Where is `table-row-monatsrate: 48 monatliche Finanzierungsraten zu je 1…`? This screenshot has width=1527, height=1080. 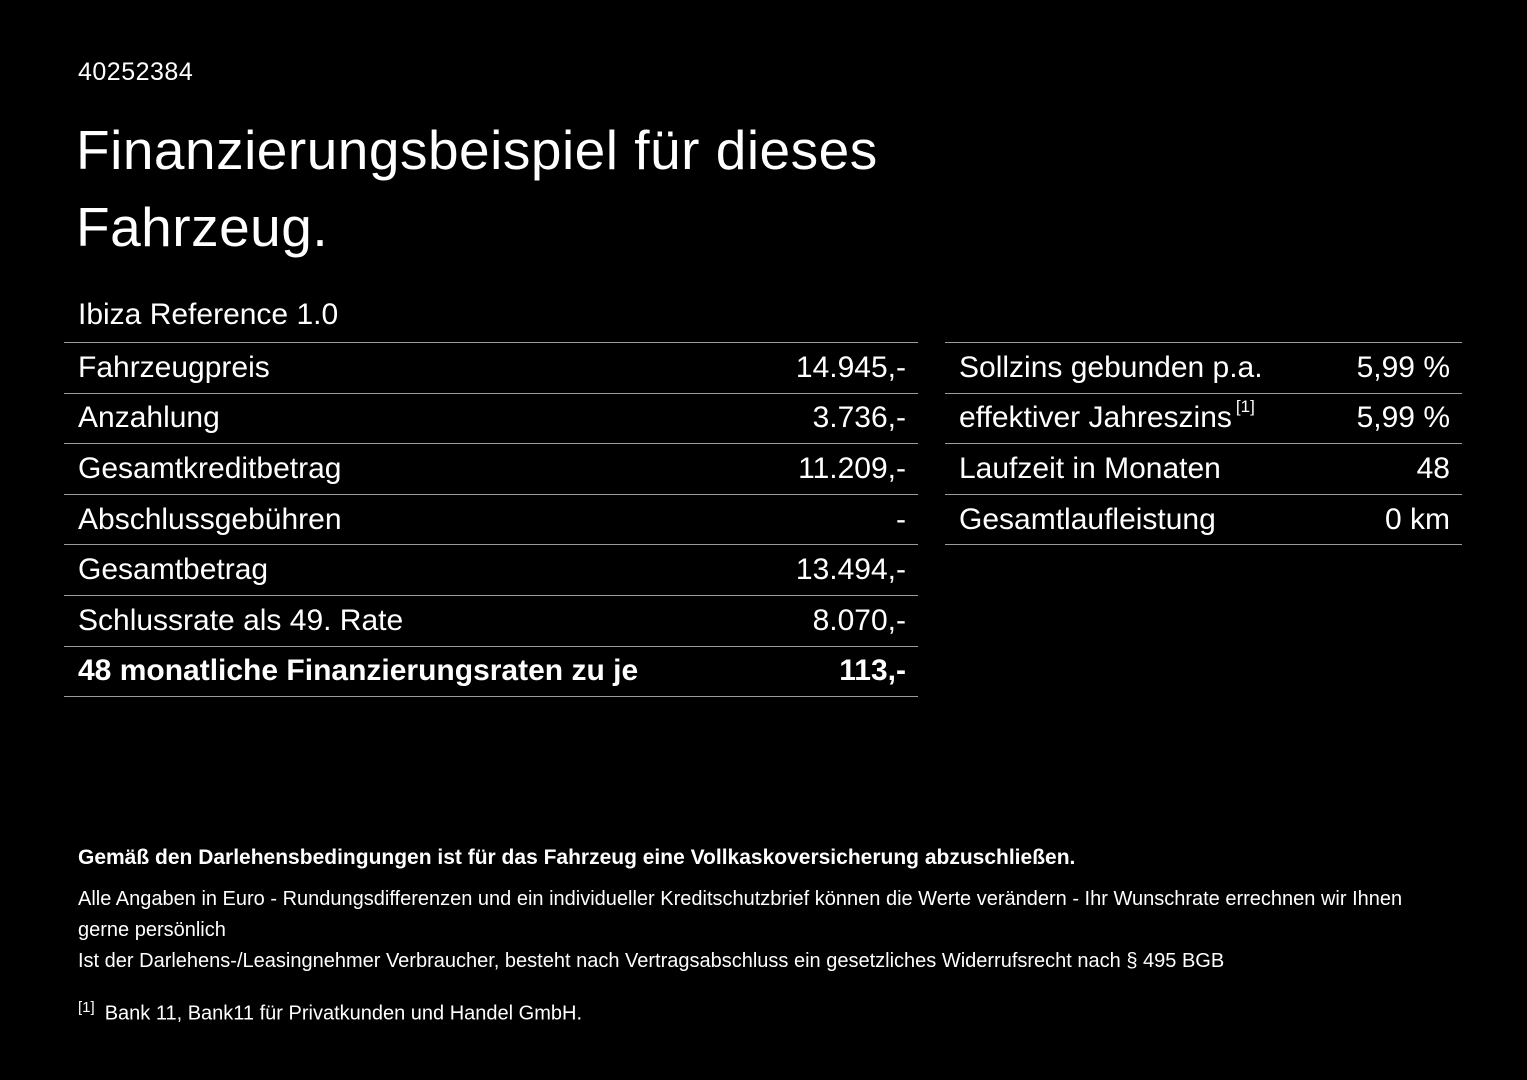
table-row-monatsrate: 48 monatliche Finanzierungsraten zu je 1… is located at coordinates (491, 671).